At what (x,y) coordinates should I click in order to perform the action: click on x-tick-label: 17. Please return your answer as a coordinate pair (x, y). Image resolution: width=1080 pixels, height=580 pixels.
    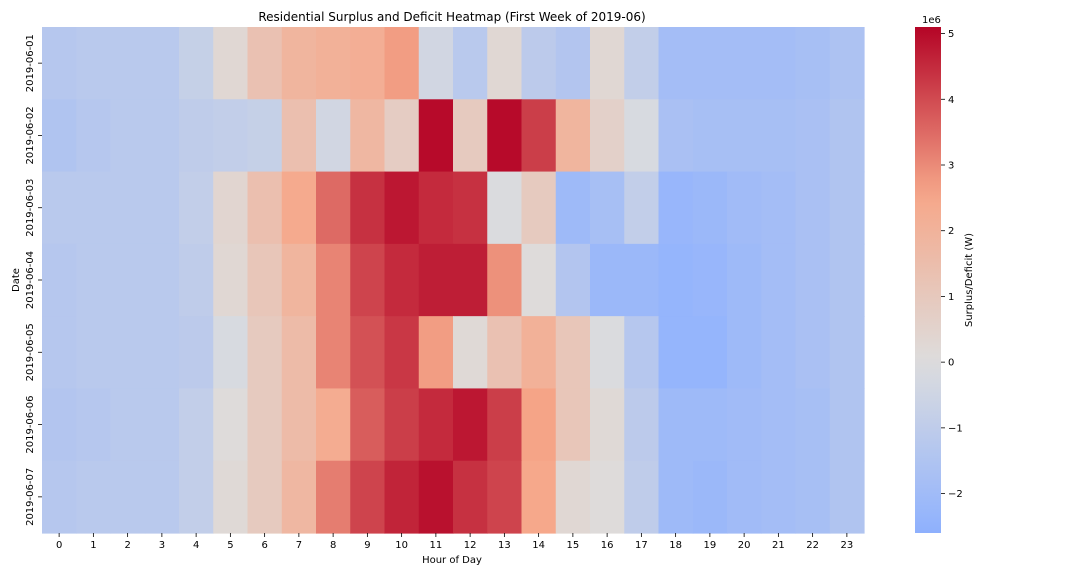
    Looking at the image, I should click on (641, 545).